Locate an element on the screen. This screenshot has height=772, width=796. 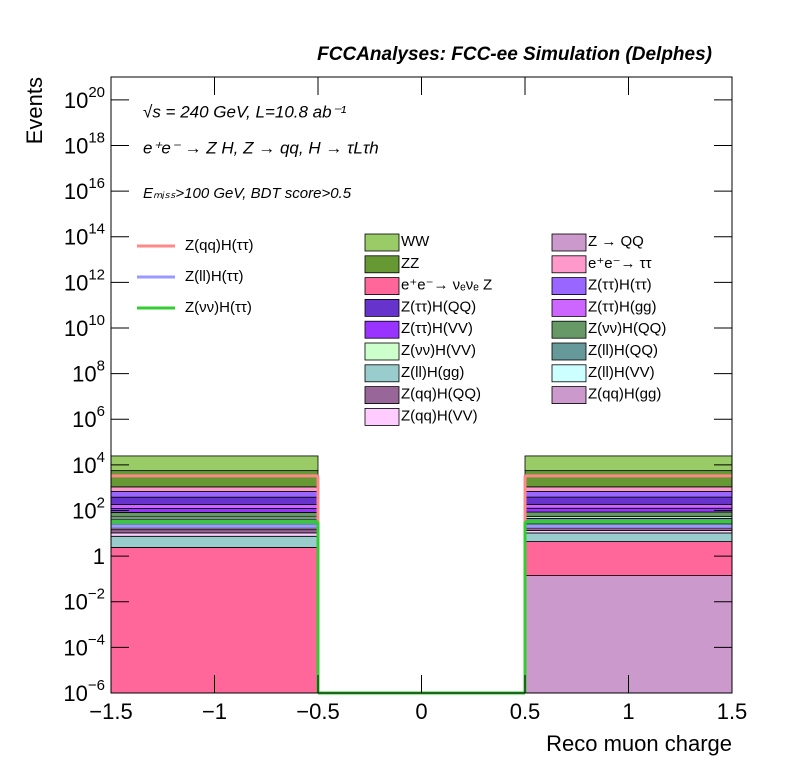
legend-label: Z(νν)H(QQ) is located at coordinates (627, 328).